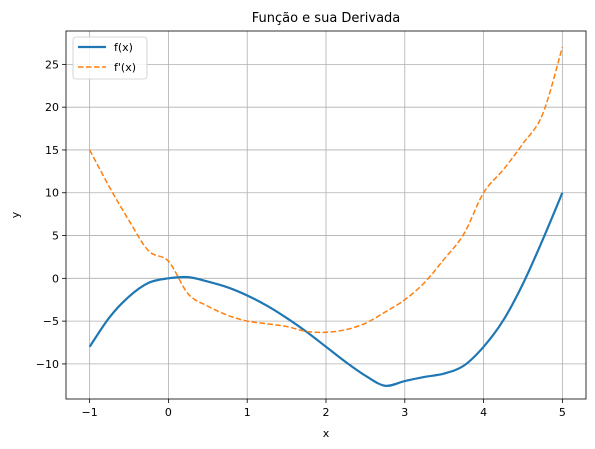  What do you see at coordinates (326, 412) in the screenshot?
I see `x-tick-label: 2` at bounding box center [326, 412].